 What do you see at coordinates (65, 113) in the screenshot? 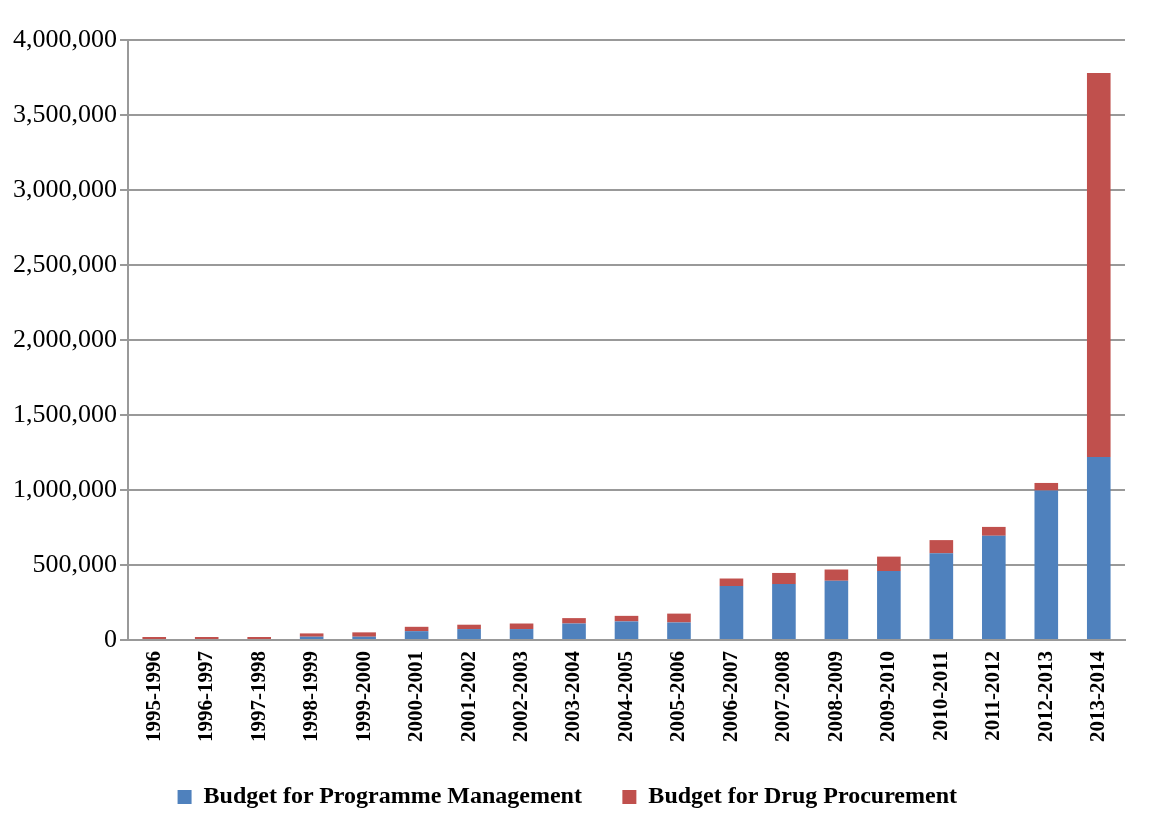
I see `y-tick-label: 3,500,000` at bounding box center [65, 113].